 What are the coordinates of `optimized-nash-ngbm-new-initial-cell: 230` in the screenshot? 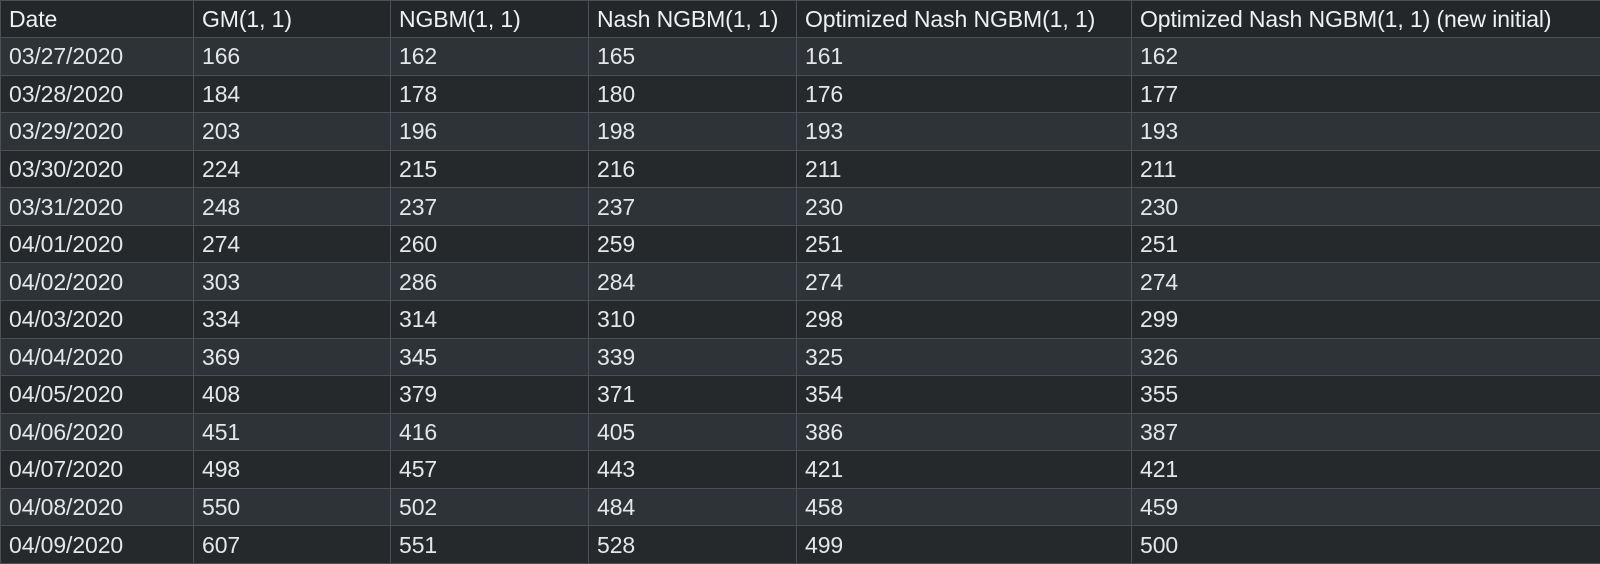 It's located at (1365, 206).